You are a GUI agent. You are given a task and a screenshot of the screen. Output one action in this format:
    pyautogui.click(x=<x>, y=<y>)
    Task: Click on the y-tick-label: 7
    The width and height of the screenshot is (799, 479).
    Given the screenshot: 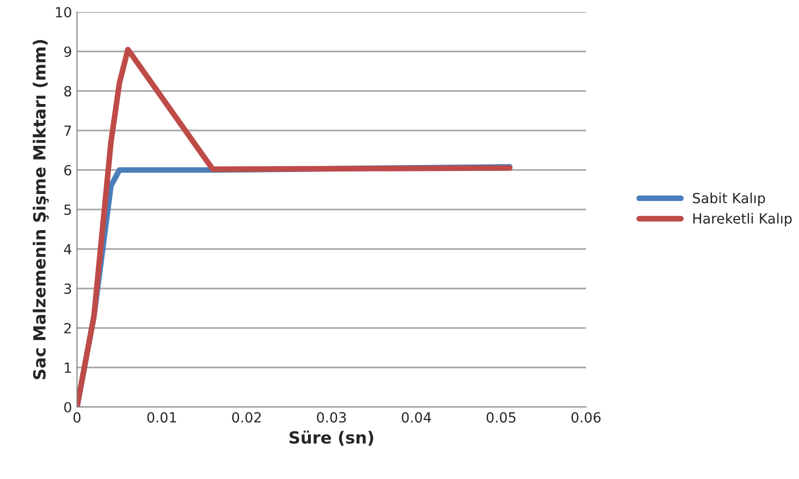 What is the action you would take?
    pyautogui.click(x=67, y=131)
    